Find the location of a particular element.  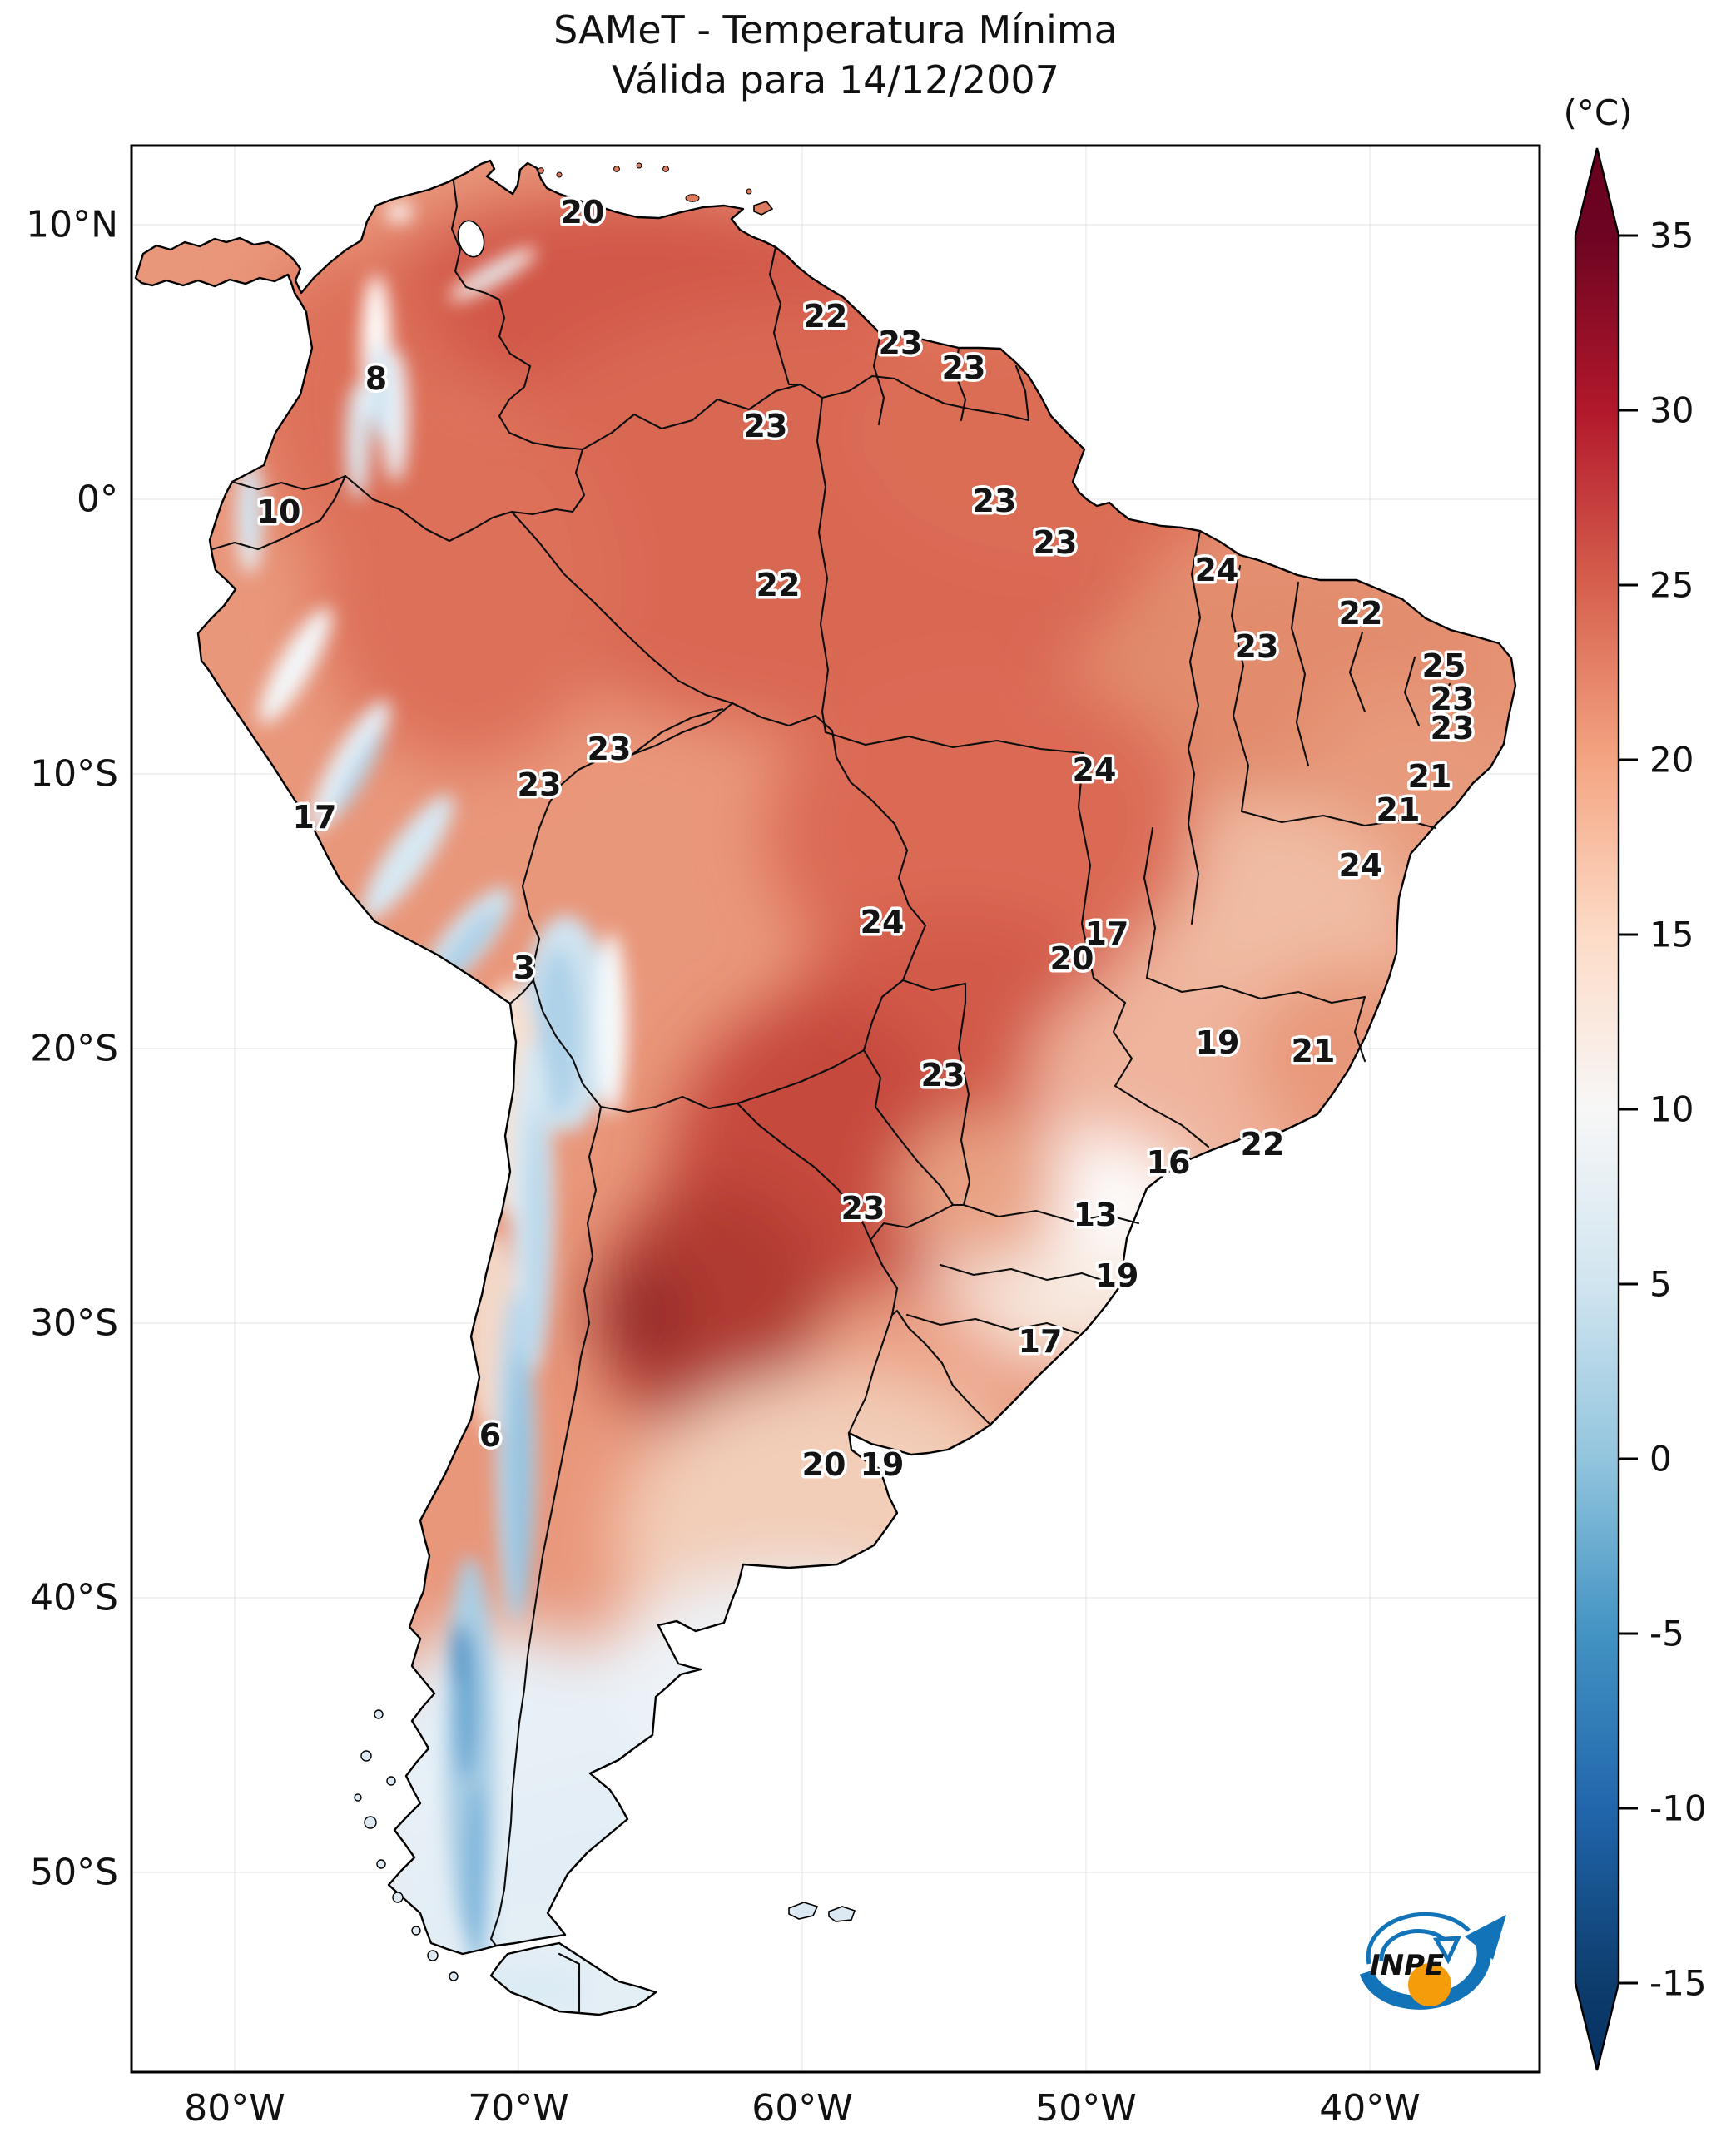

island-trinidad is located at coordinates (764, 208).